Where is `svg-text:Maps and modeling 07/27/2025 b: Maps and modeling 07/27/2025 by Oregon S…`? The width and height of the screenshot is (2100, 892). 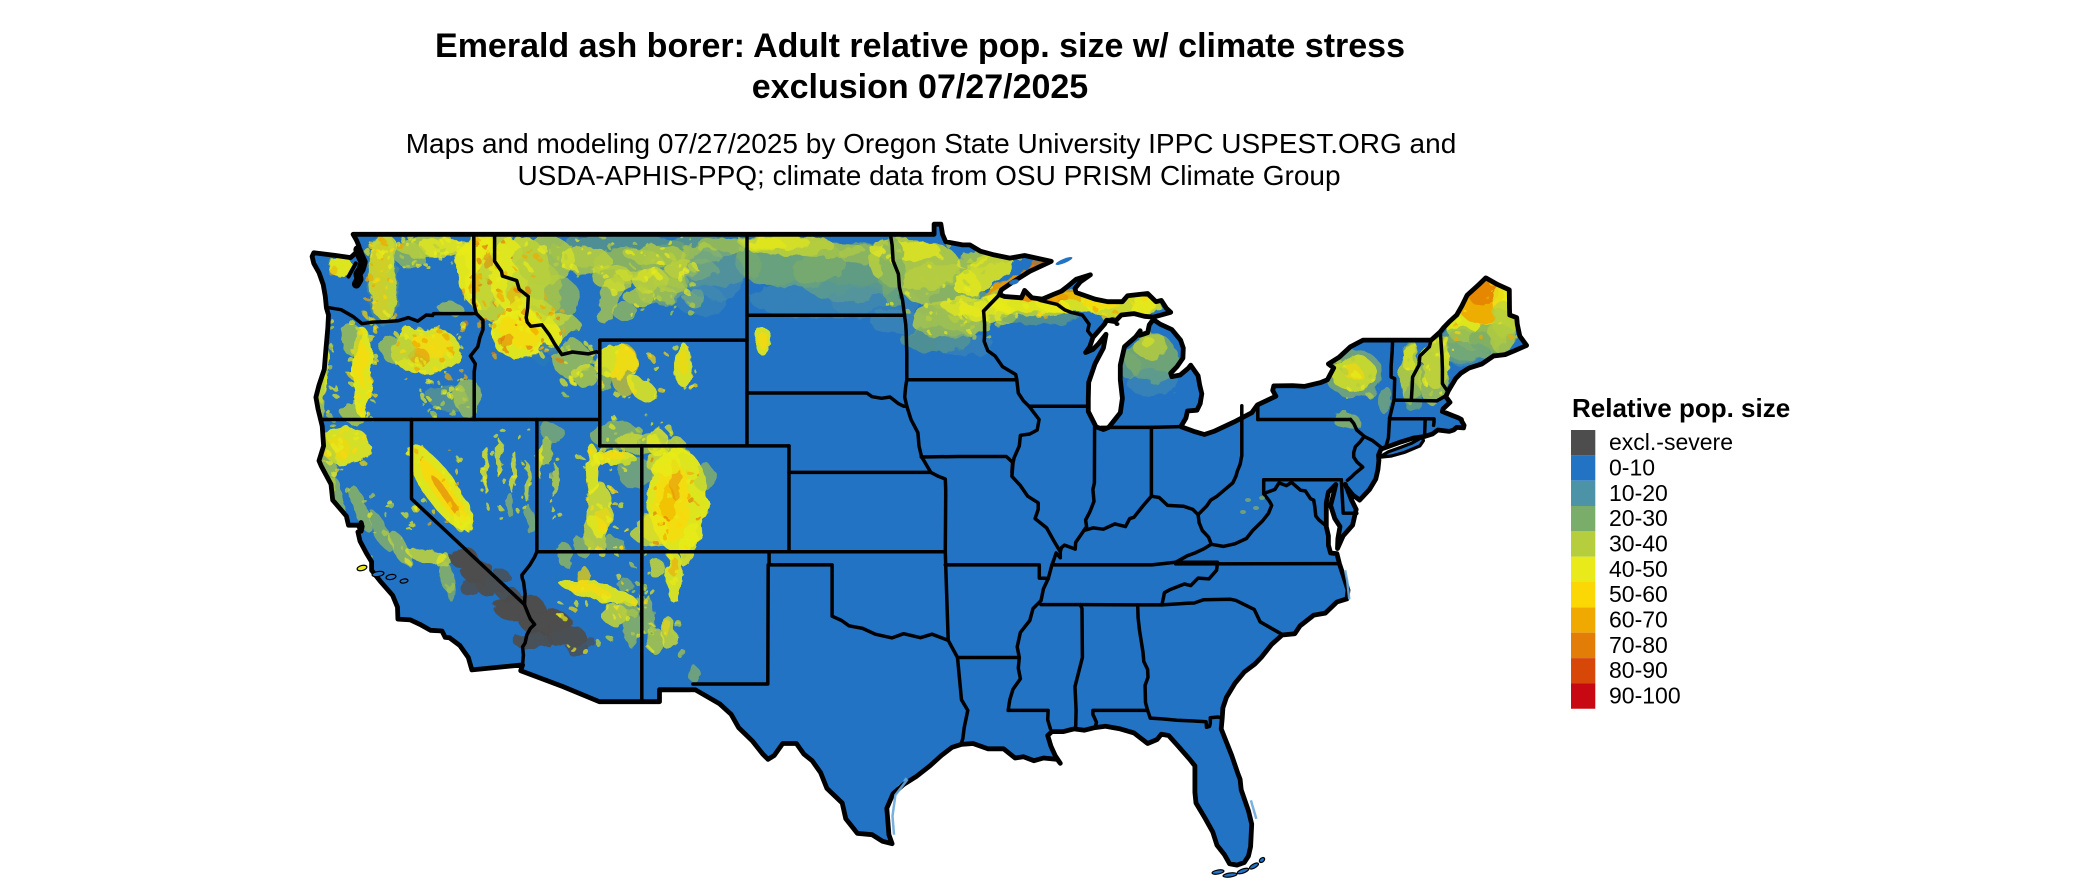
svg-text:Maps and modeling 07/27/2025 b: Maps and modeling 07/27/2025 by Oregon S… is located at coordinates (931, 143).